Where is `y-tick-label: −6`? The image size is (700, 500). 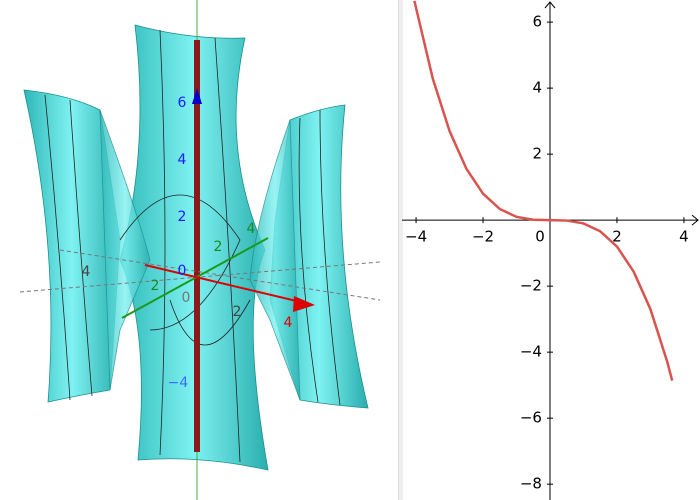 y-tick-label: −6 is located at coordinates (531, 418).